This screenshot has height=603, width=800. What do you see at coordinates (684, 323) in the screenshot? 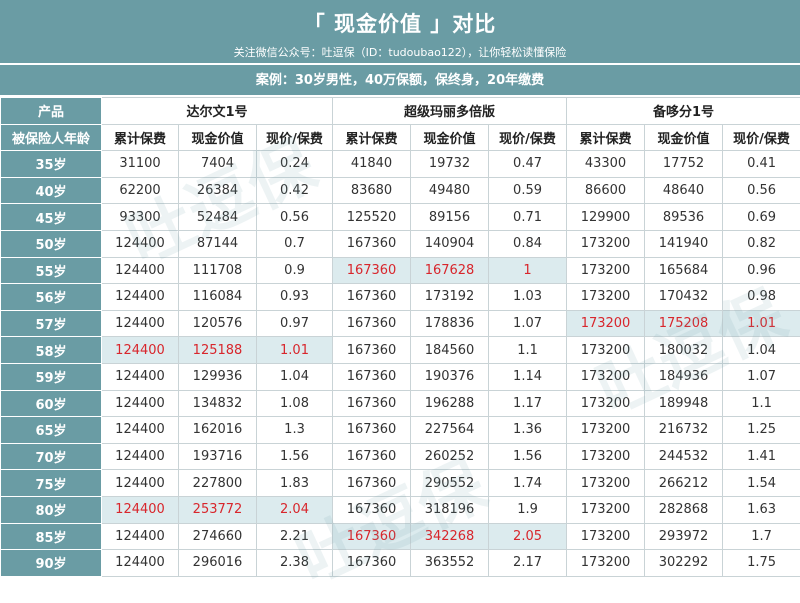
I see `table-cell: 175208` at bounding box center [684, 323].